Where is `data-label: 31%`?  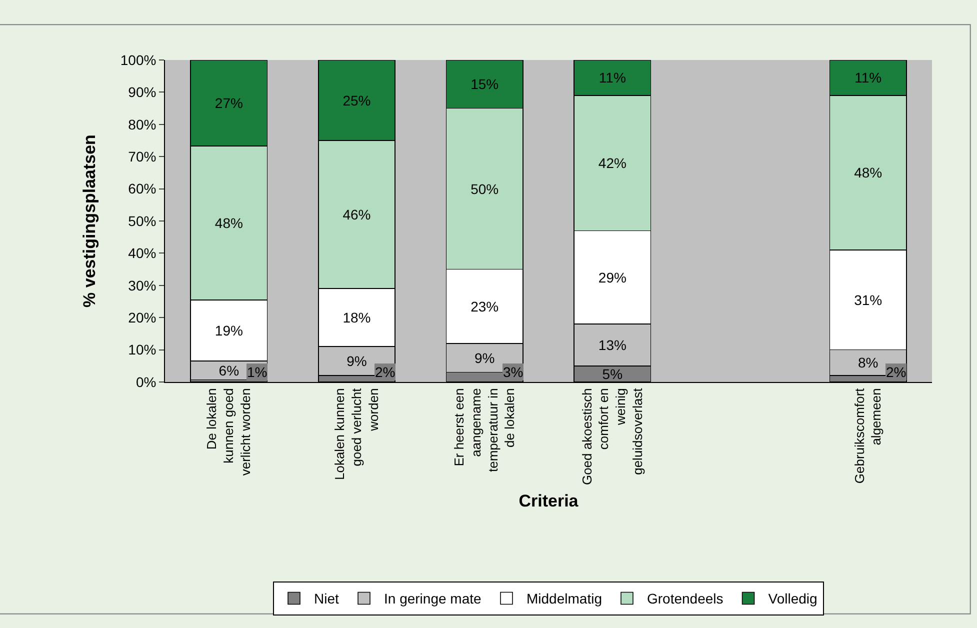
data-label: 31% is located at coordinates (868, 300).